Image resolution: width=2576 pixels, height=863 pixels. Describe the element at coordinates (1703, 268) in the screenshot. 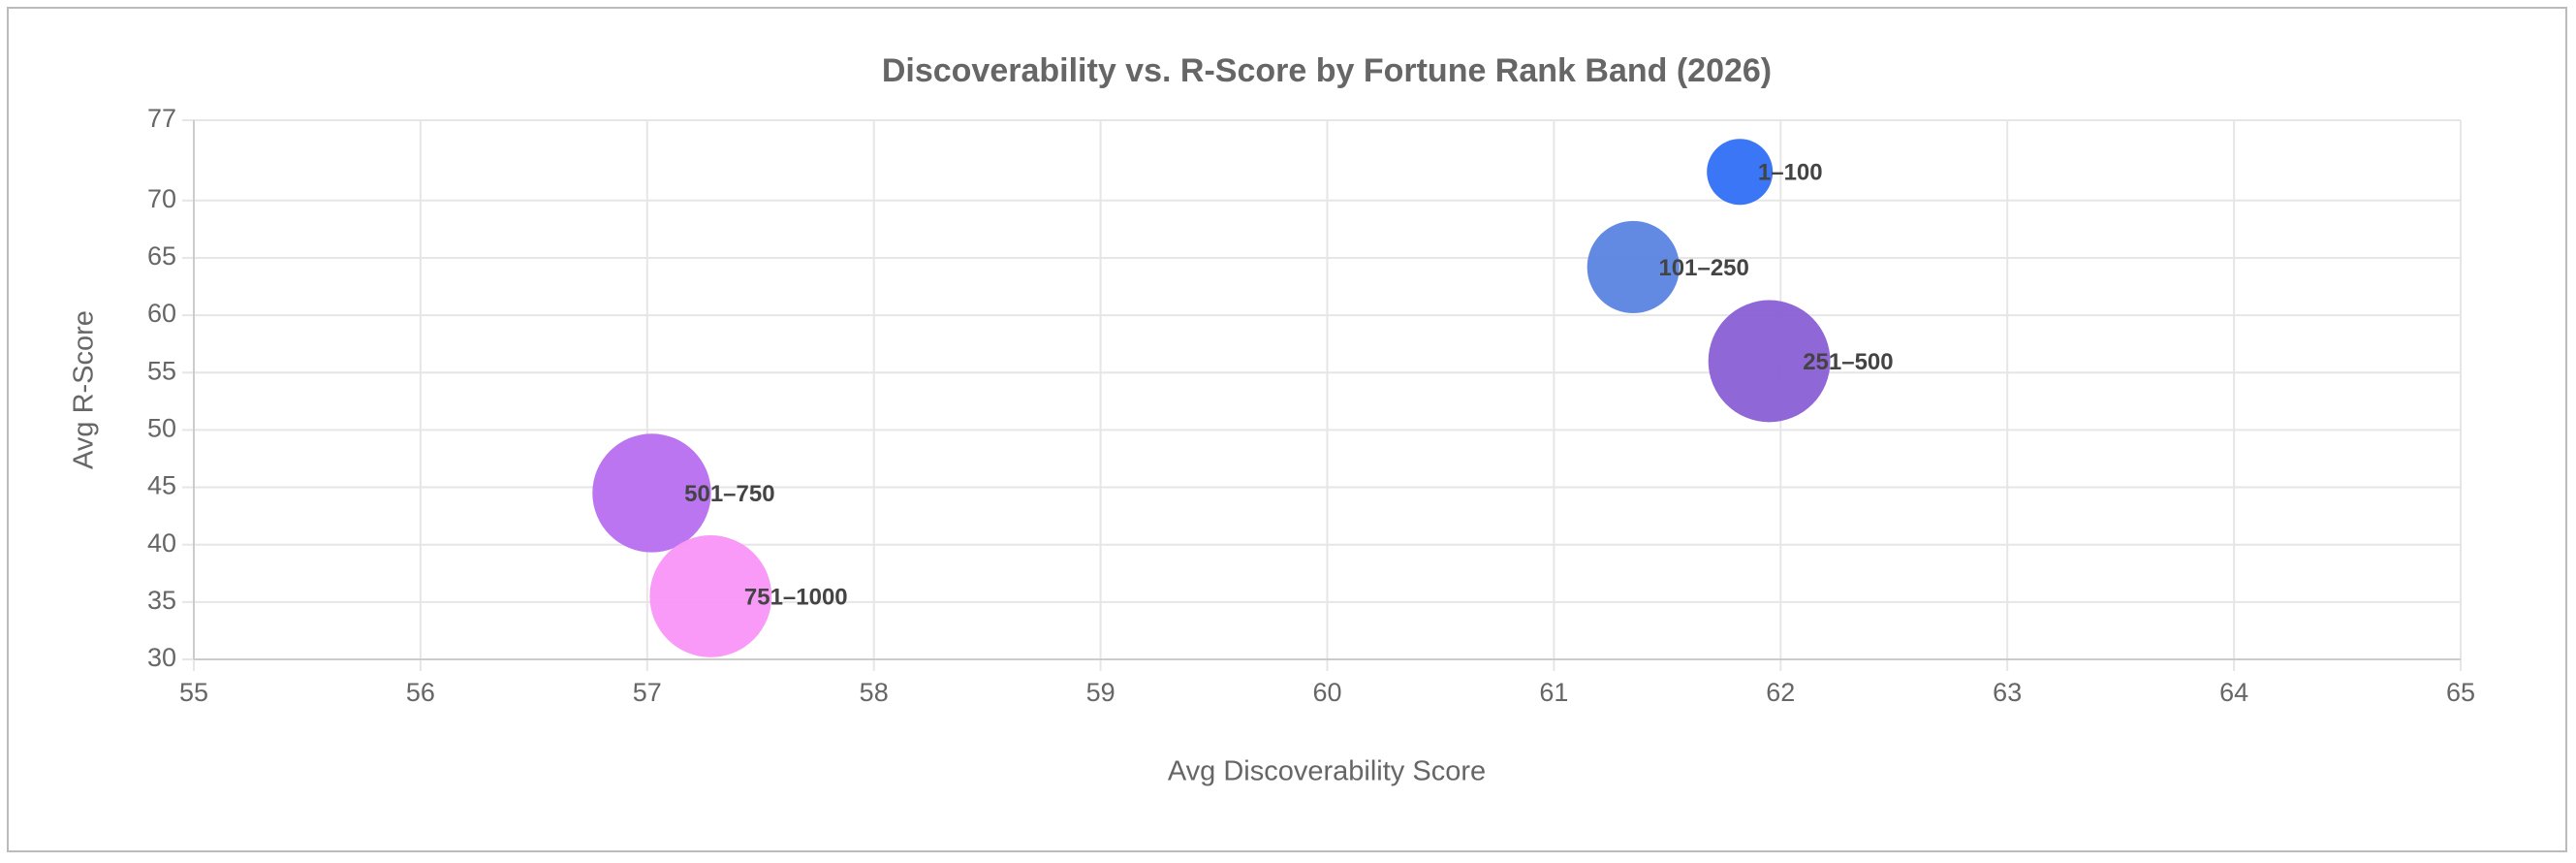

I see `data-label: 101–250` at that location.